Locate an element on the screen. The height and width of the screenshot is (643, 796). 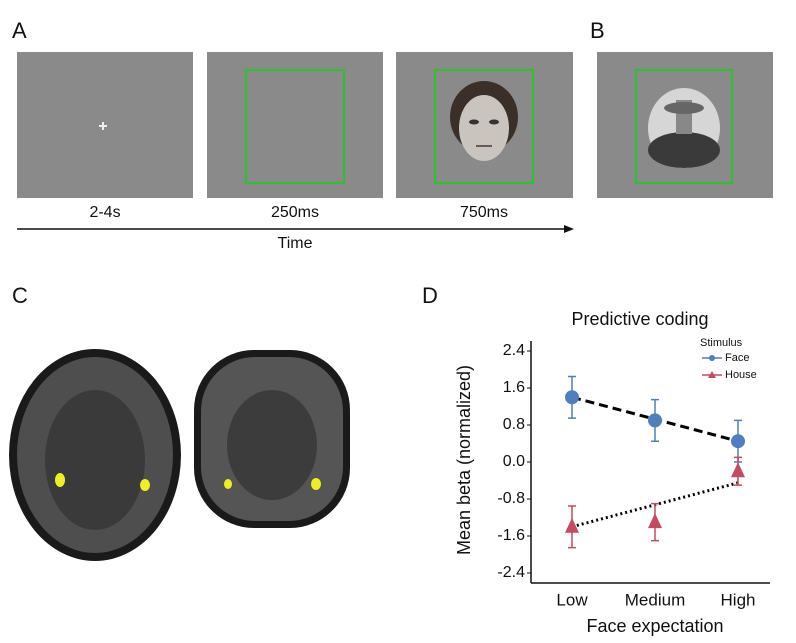
fixation-cross is located at coordinates (103, 126).